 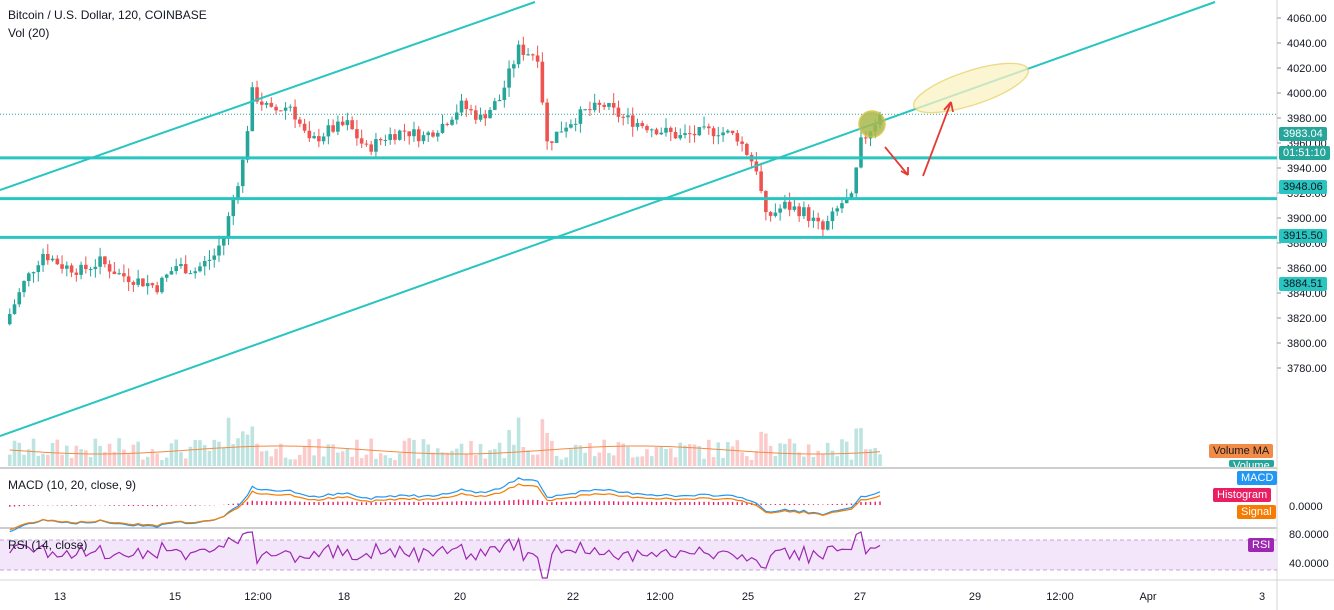 I want to click on price-tick-label: 3840.00, so click(x=1307, y=294).